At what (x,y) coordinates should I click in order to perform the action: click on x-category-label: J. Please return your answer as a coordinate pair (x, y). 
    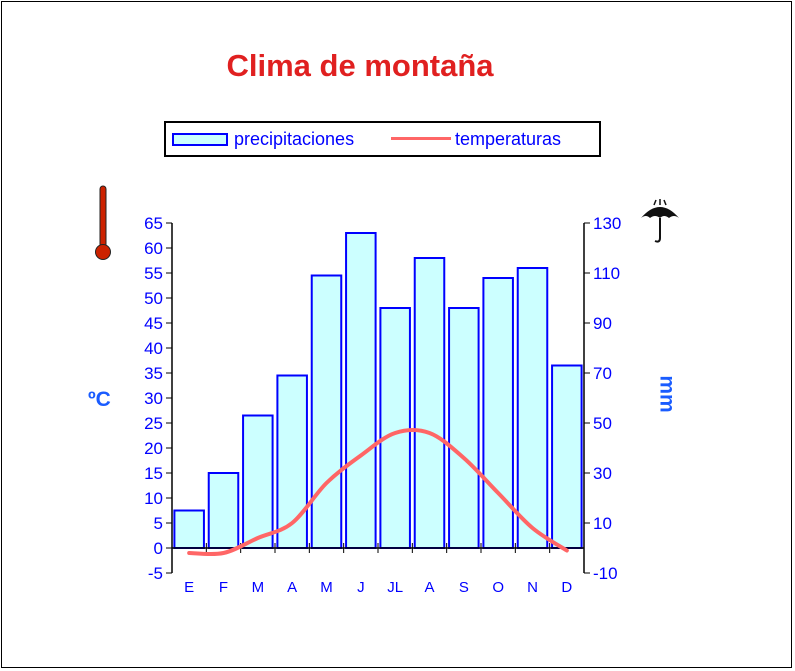
    Looking at the image, I should click on (361, 587).